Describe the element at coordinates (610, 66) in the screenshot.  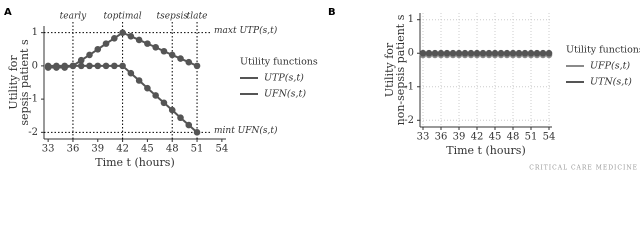
I see `legend-label: UFP(s,t)` at that location.